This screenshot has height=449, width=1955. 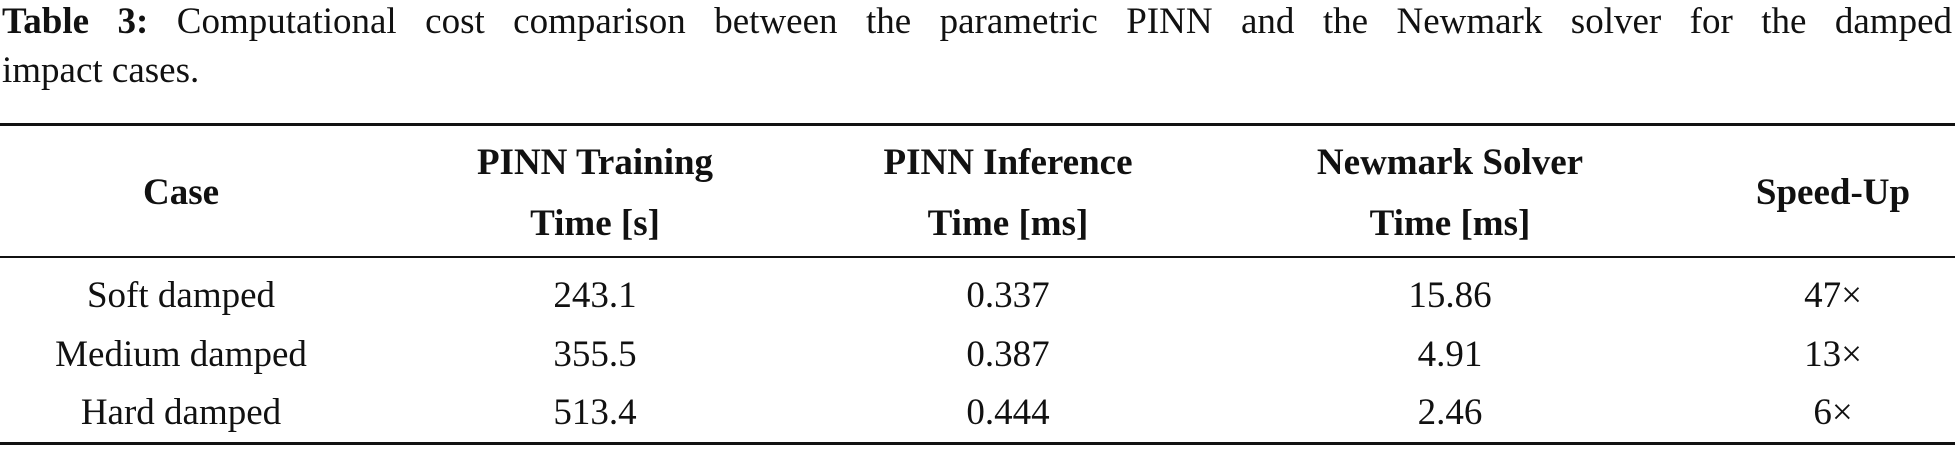 What do you see at coordinates (1008, 162) in the screenshot?
I see `header-cell: PINN Inference` at bounding box center [1008, 162].